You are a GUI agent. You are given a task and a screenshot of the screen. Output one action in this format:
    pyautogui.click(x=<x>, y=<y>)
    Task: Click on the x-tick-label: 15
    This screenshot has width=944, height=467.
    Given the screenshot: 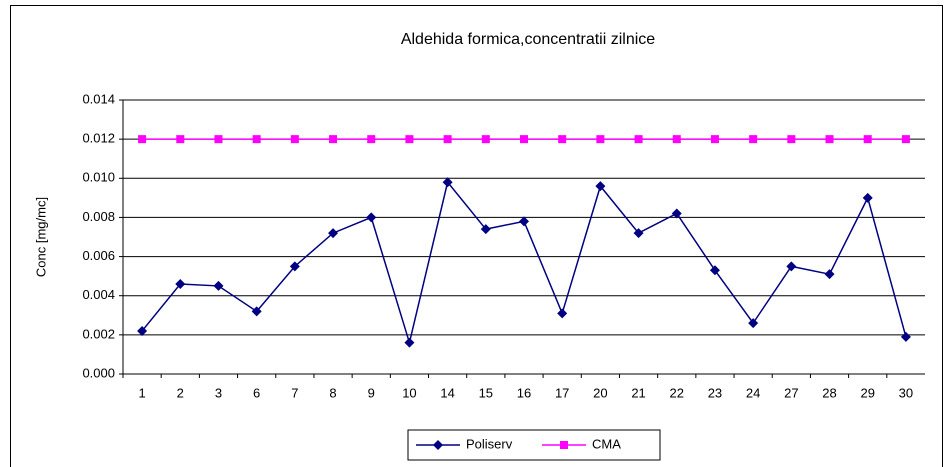 What is the action you would take?
    pyautogui.click(x=486, y=392)
    